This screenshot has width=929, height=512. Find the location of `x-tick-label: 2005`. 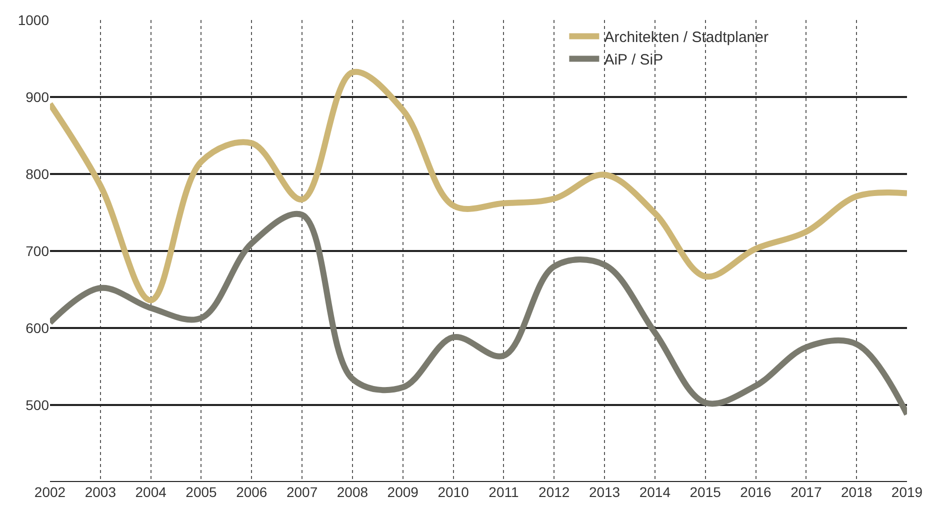

x-tick-label: 2005 is located at coordinates (202, 492).